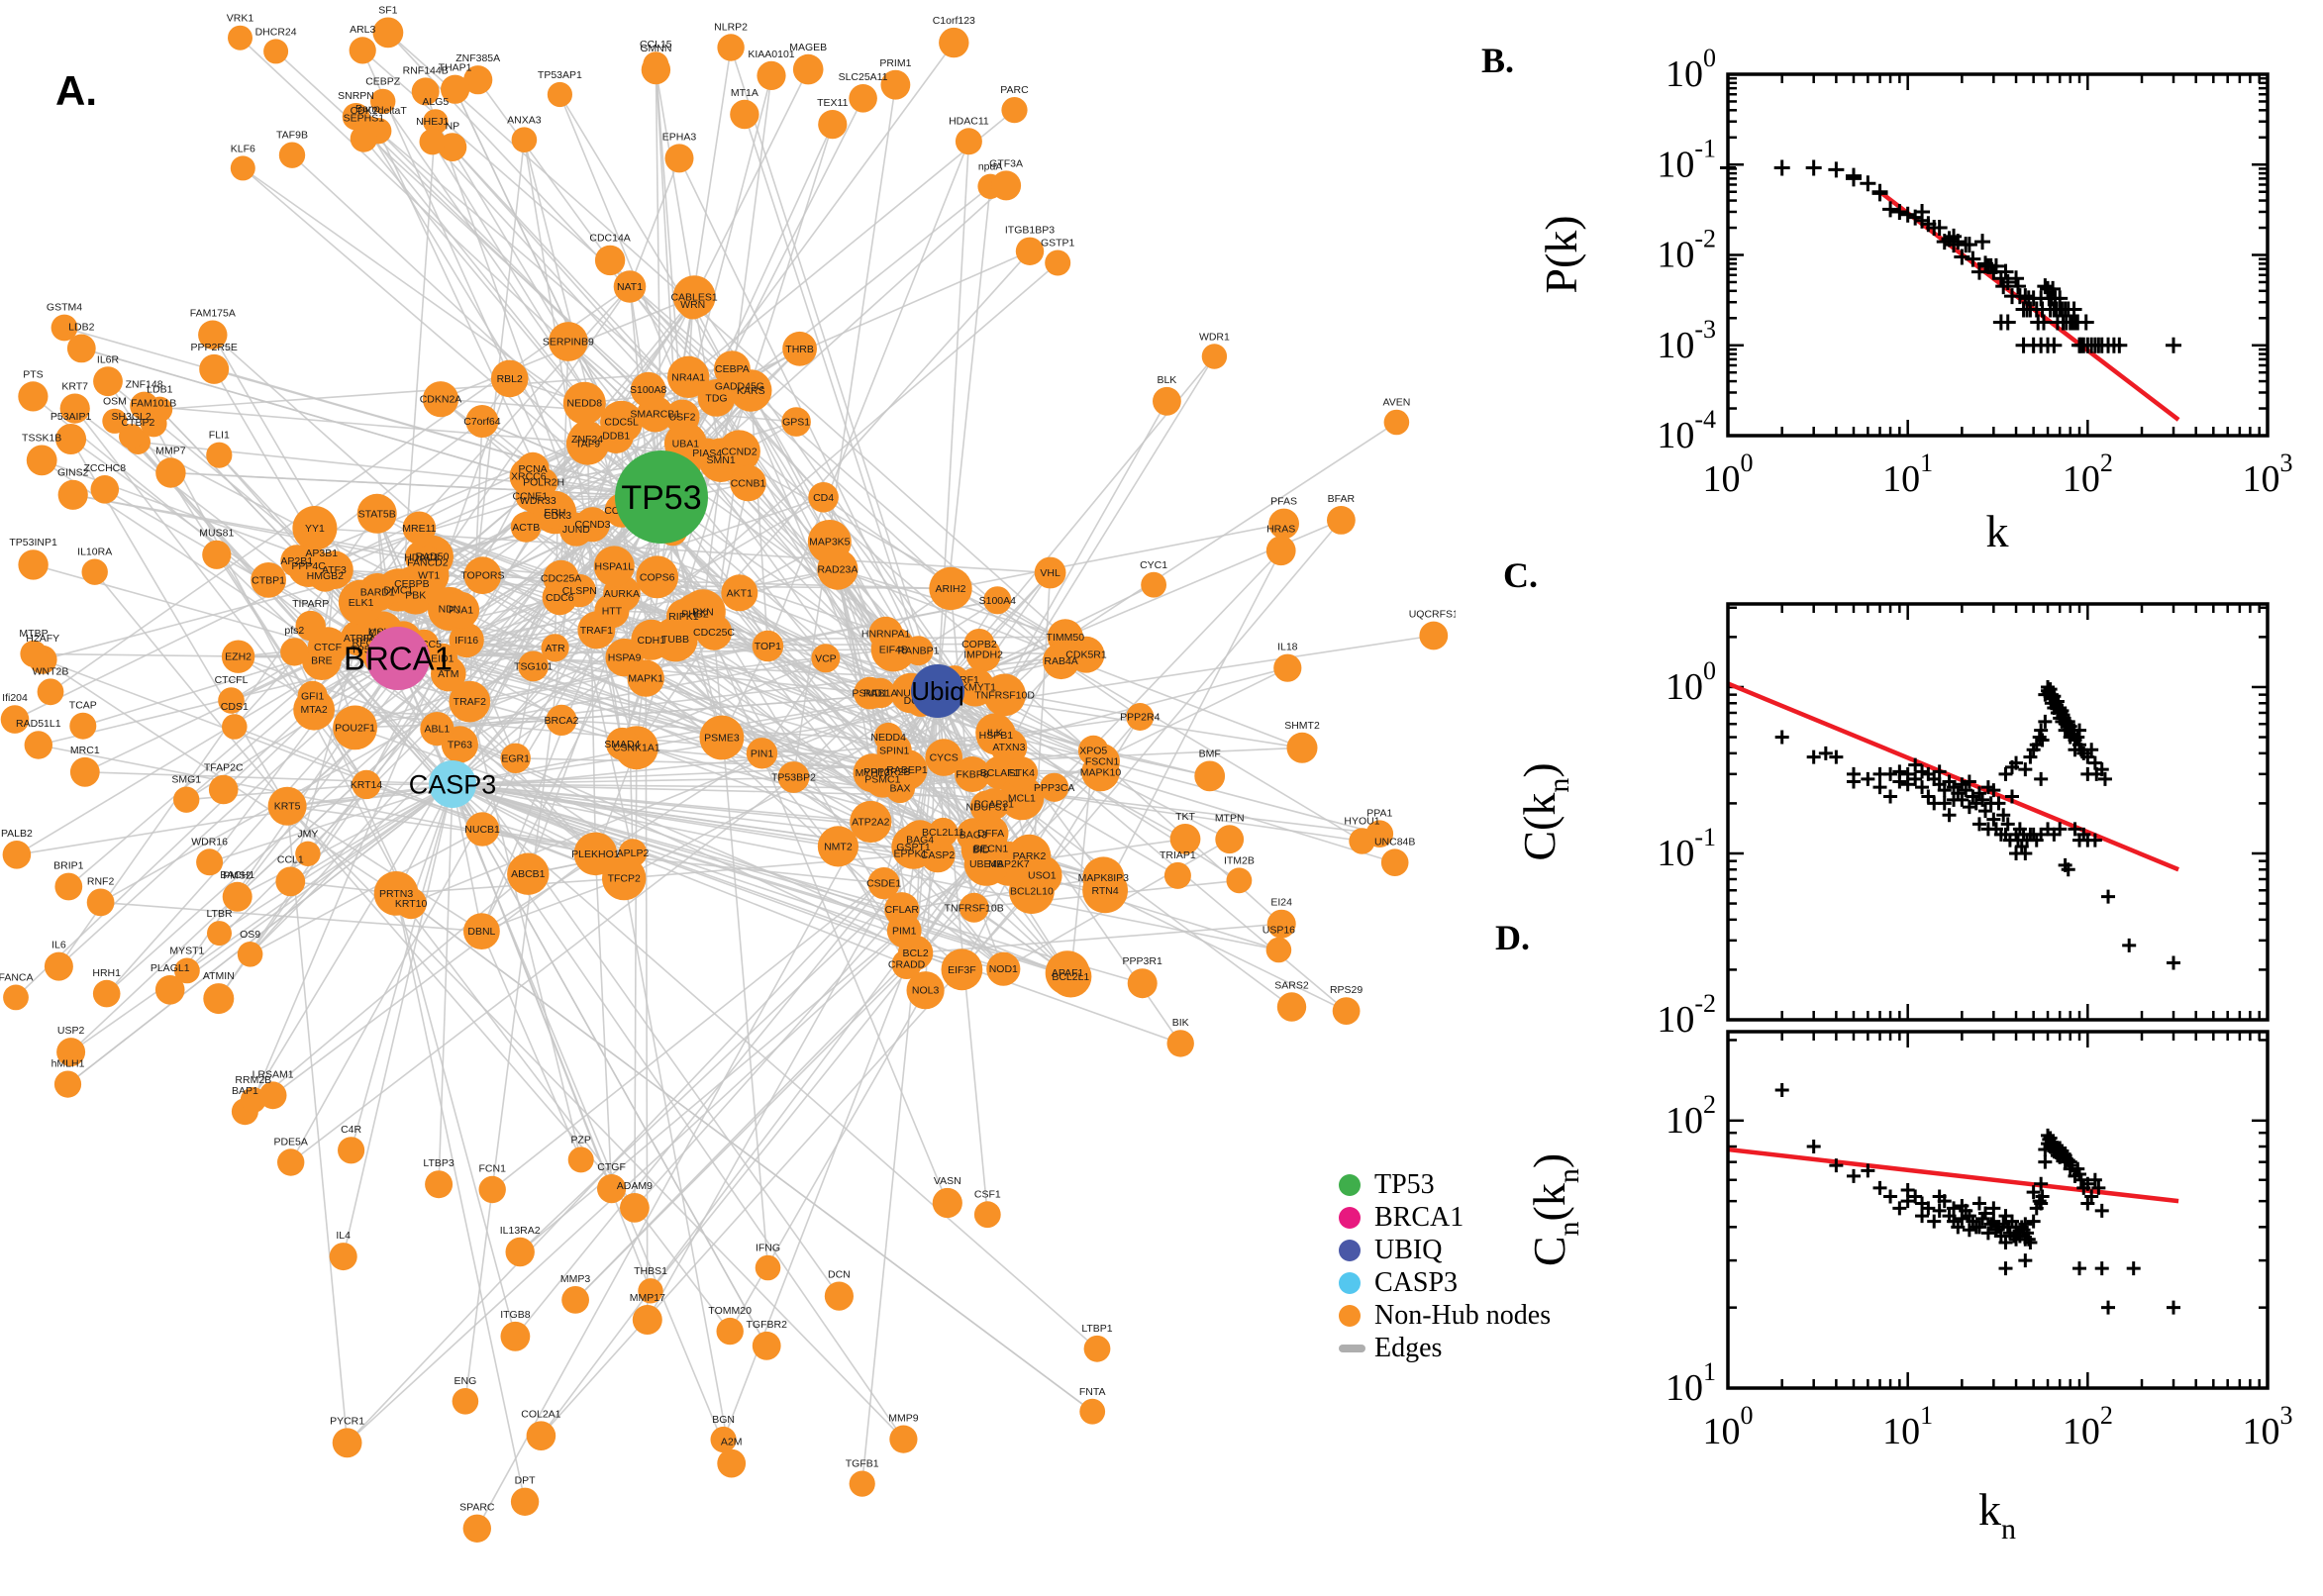 The image size is (2323, 1596). I want to click on gene-label: IL10RA, so click(95, 552).